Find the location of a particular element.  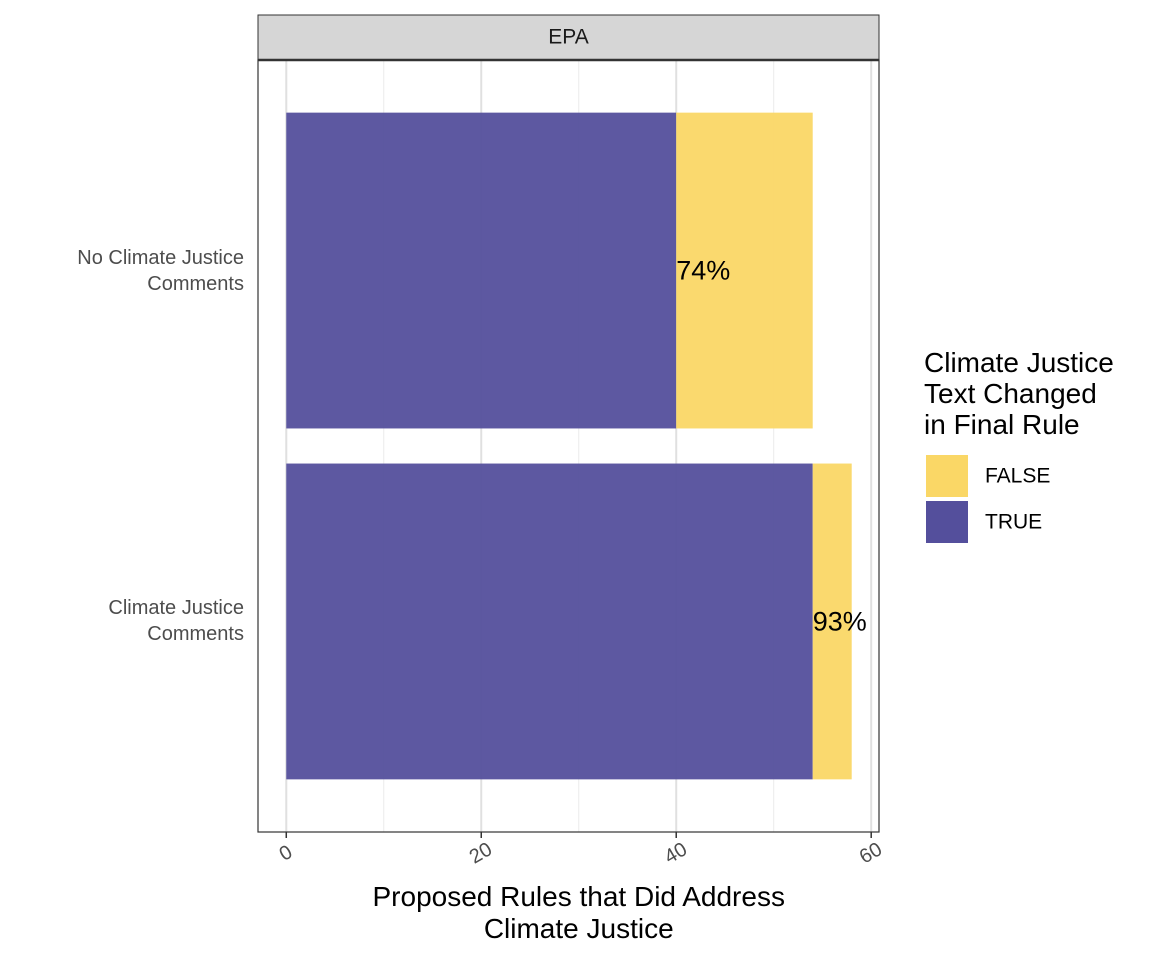

y-tick-label: No Climate Justice Comments is located at coordinates (160, 270).